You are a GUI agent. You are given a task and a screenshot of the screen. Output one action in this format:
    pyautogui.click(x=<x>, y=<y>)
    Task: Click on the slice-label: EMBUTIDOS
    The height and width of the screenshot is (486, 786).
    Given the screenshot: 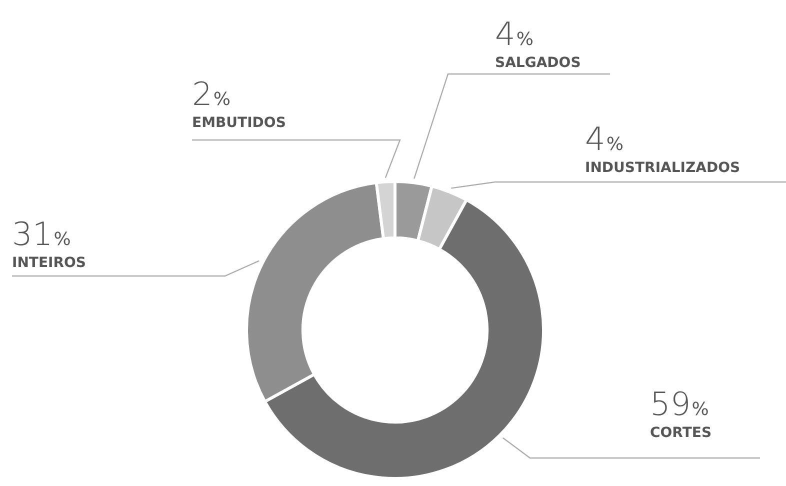 What is the action you would take?
    pyautogui.click(x=239, y=123)
    